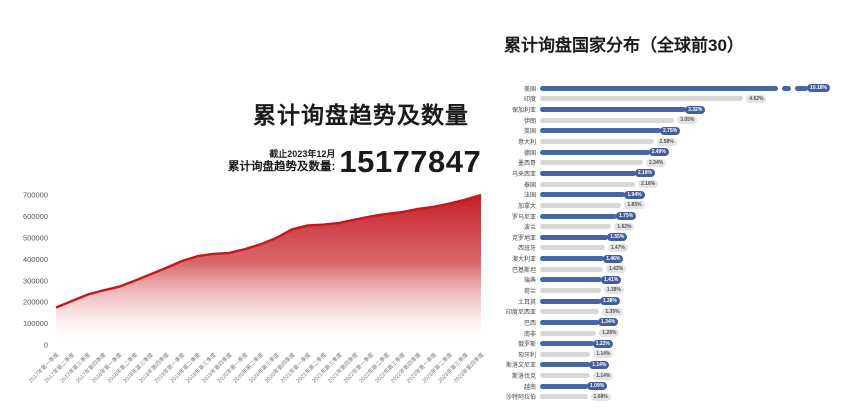 This screenshot has width=852, height=411. Describe the element at coordinates (35, 238) in the screenshot. I see `y-tick-label: 500000` at that location.